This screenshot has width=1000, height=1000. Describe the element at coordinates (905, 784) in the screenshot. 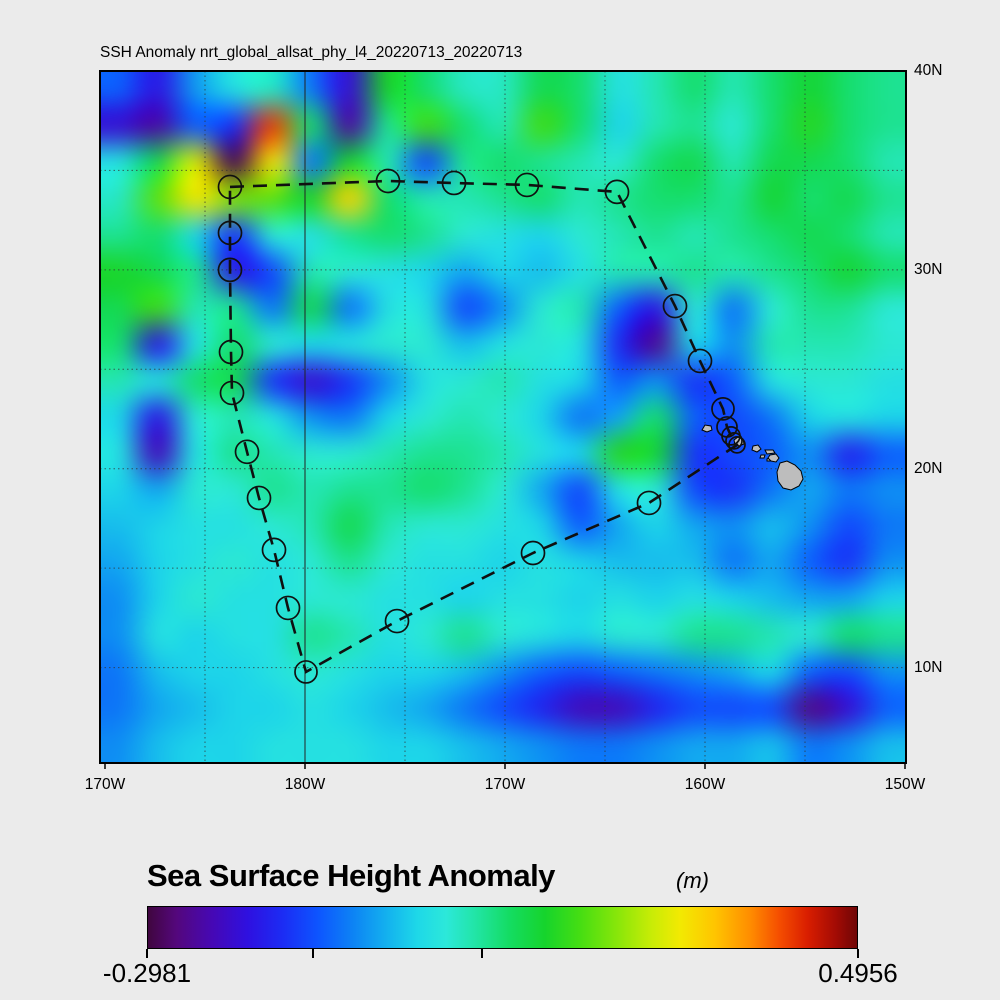

I see `lon-label-150W: 150W` at that location.